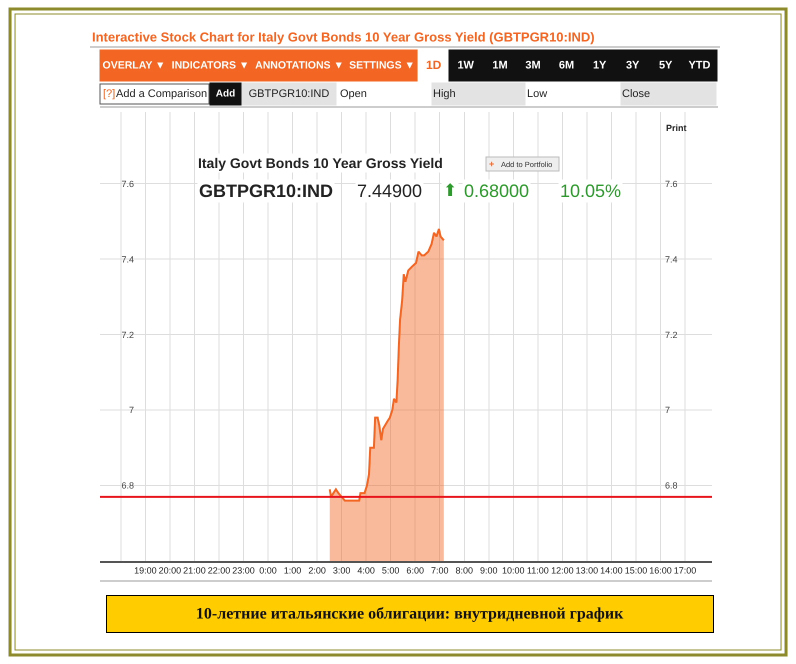 This screenshot has height=664, width=796. What do you see at coordinates (497, 191) in the screenshot?
I see `annotation: 0.68000` at bounding box center [497, 191].